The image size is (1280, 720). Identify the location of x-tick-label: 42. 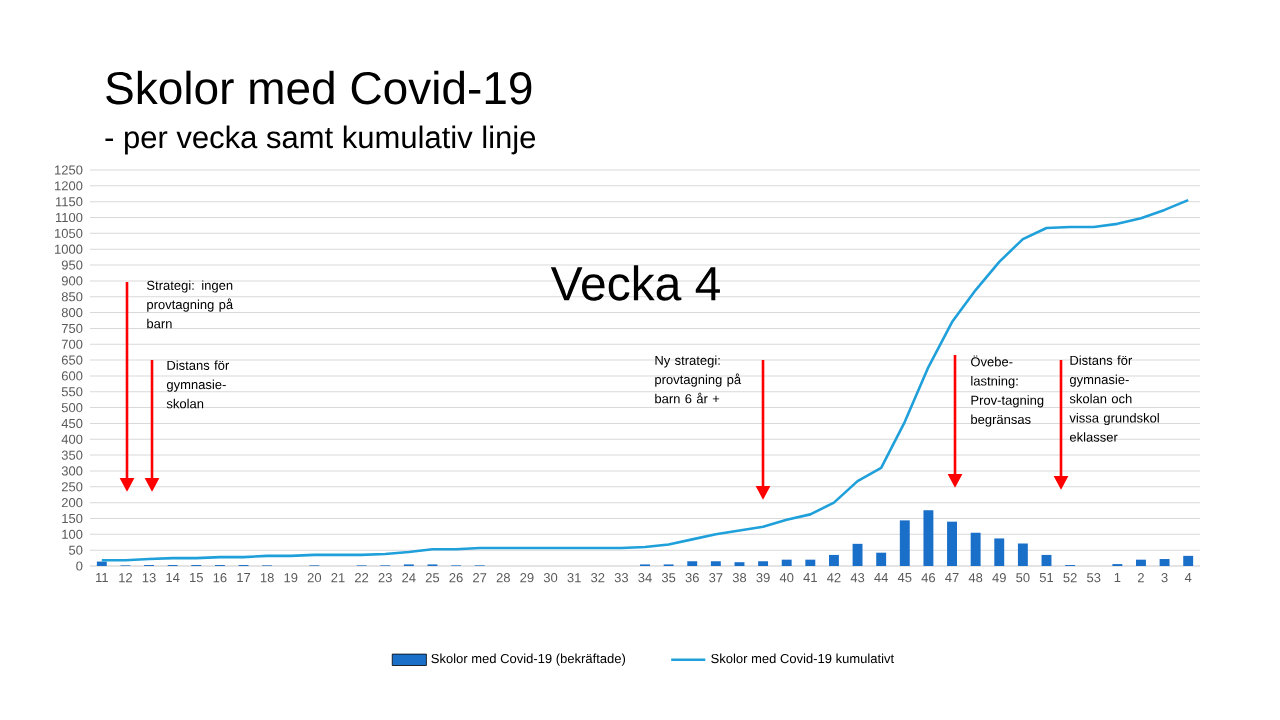
(834, 578).